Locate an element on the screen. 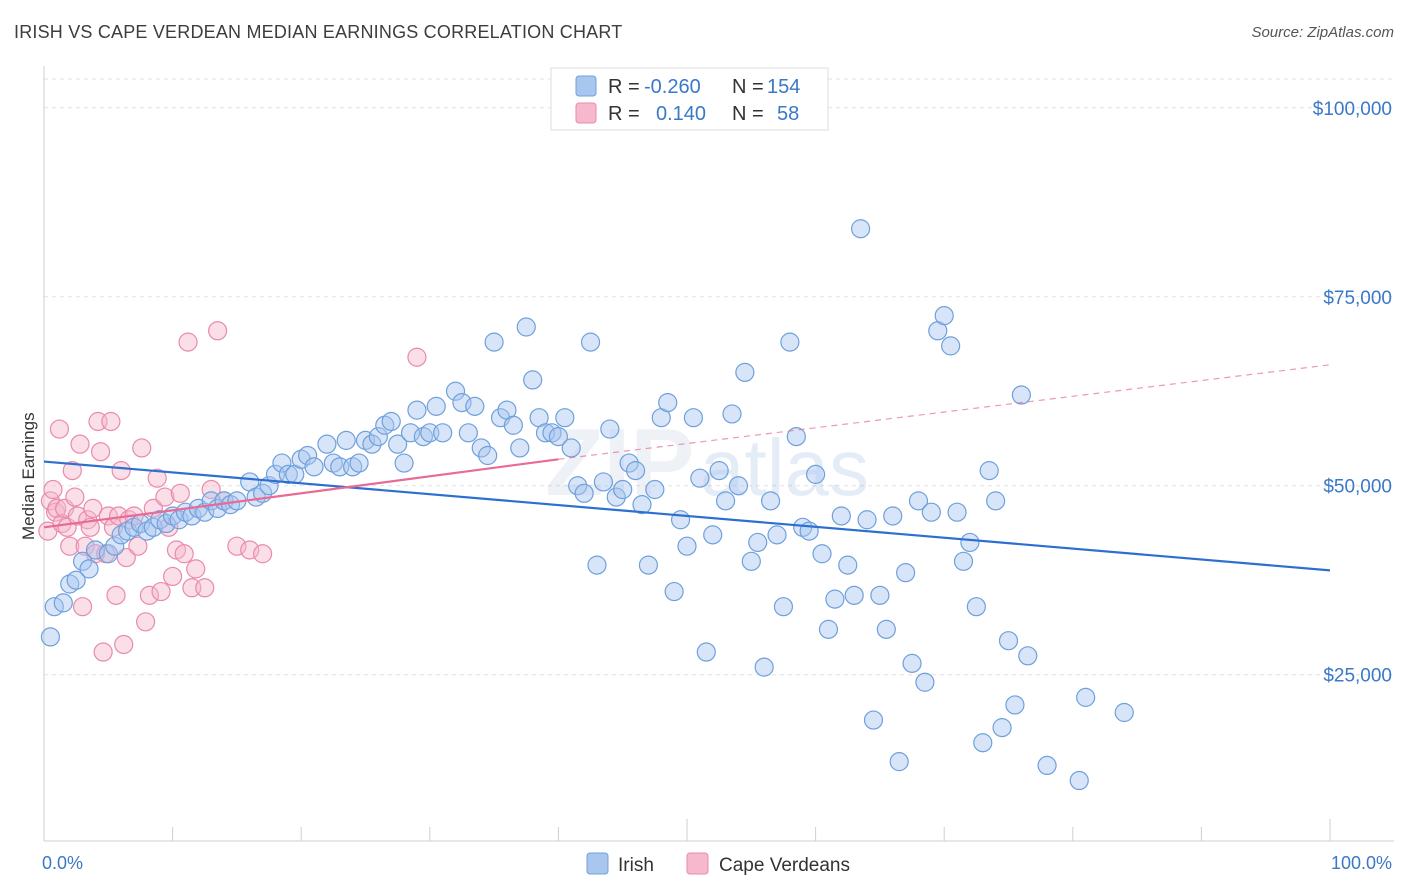  legend-n-value-cape: 58 is located at coordinates (788, 114).